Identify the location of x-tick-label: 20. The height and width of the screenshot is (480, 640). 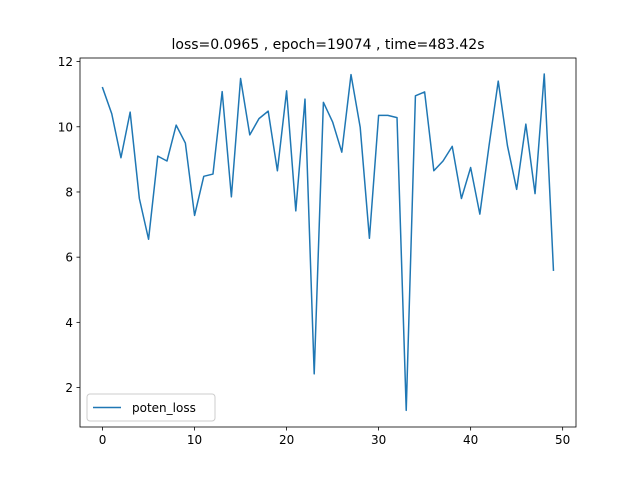
(286, 440).